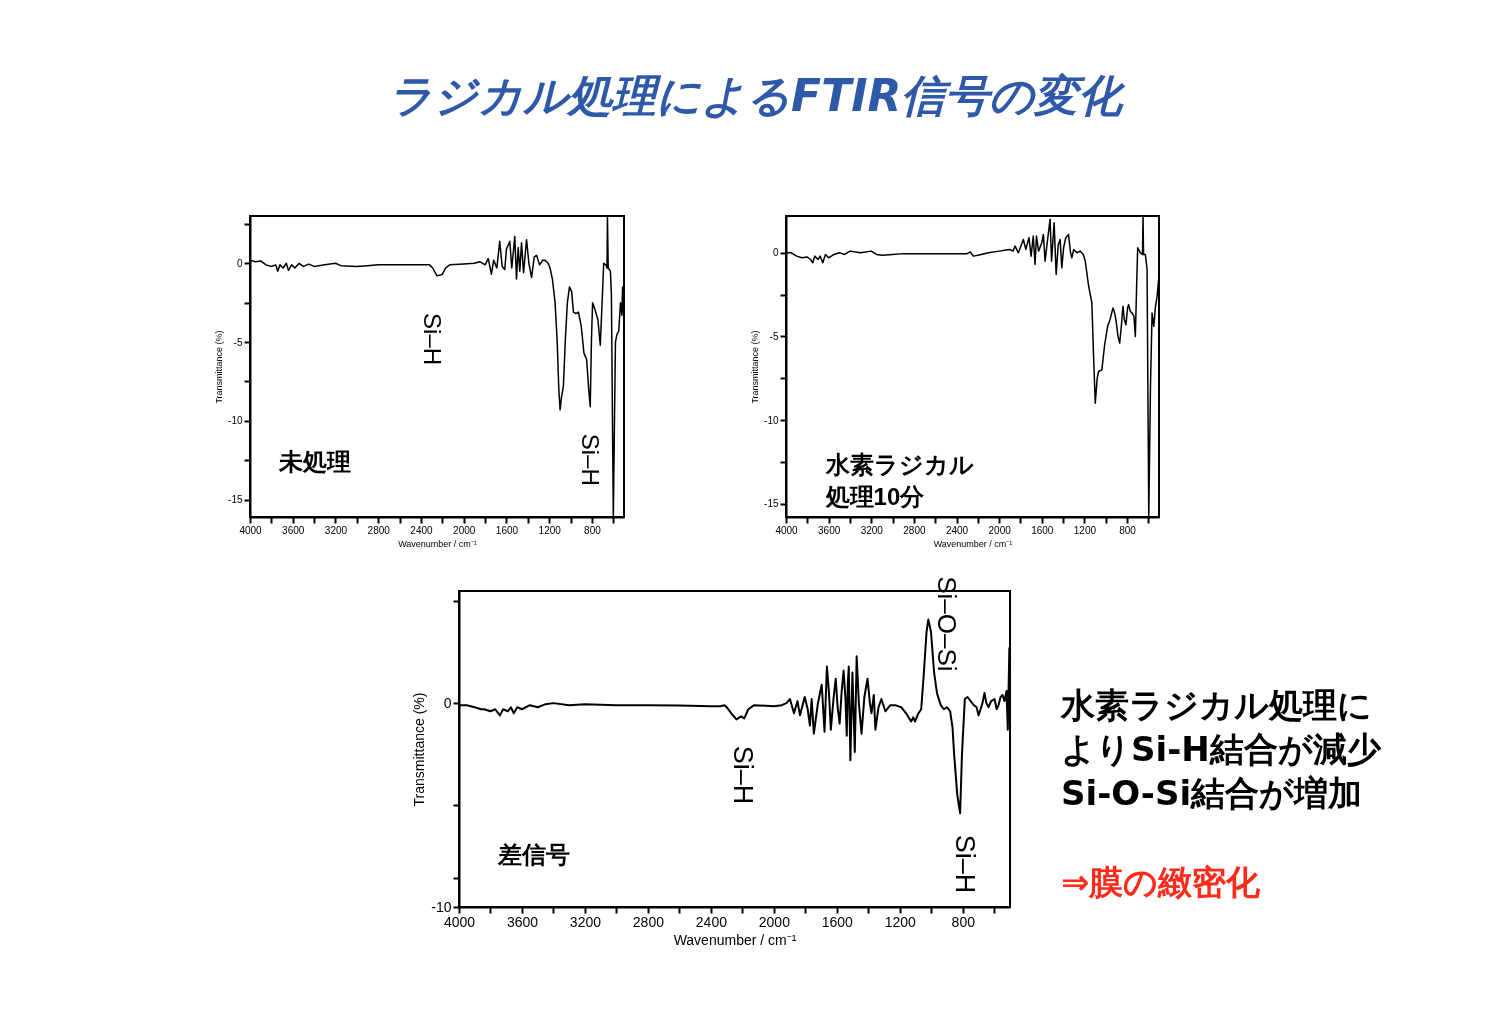  What do you see at coordinates (757, 95) in the screenshot?
I see `text: ラジカル処理によるFTIR信号の変化` at bounding box center [757, 95].